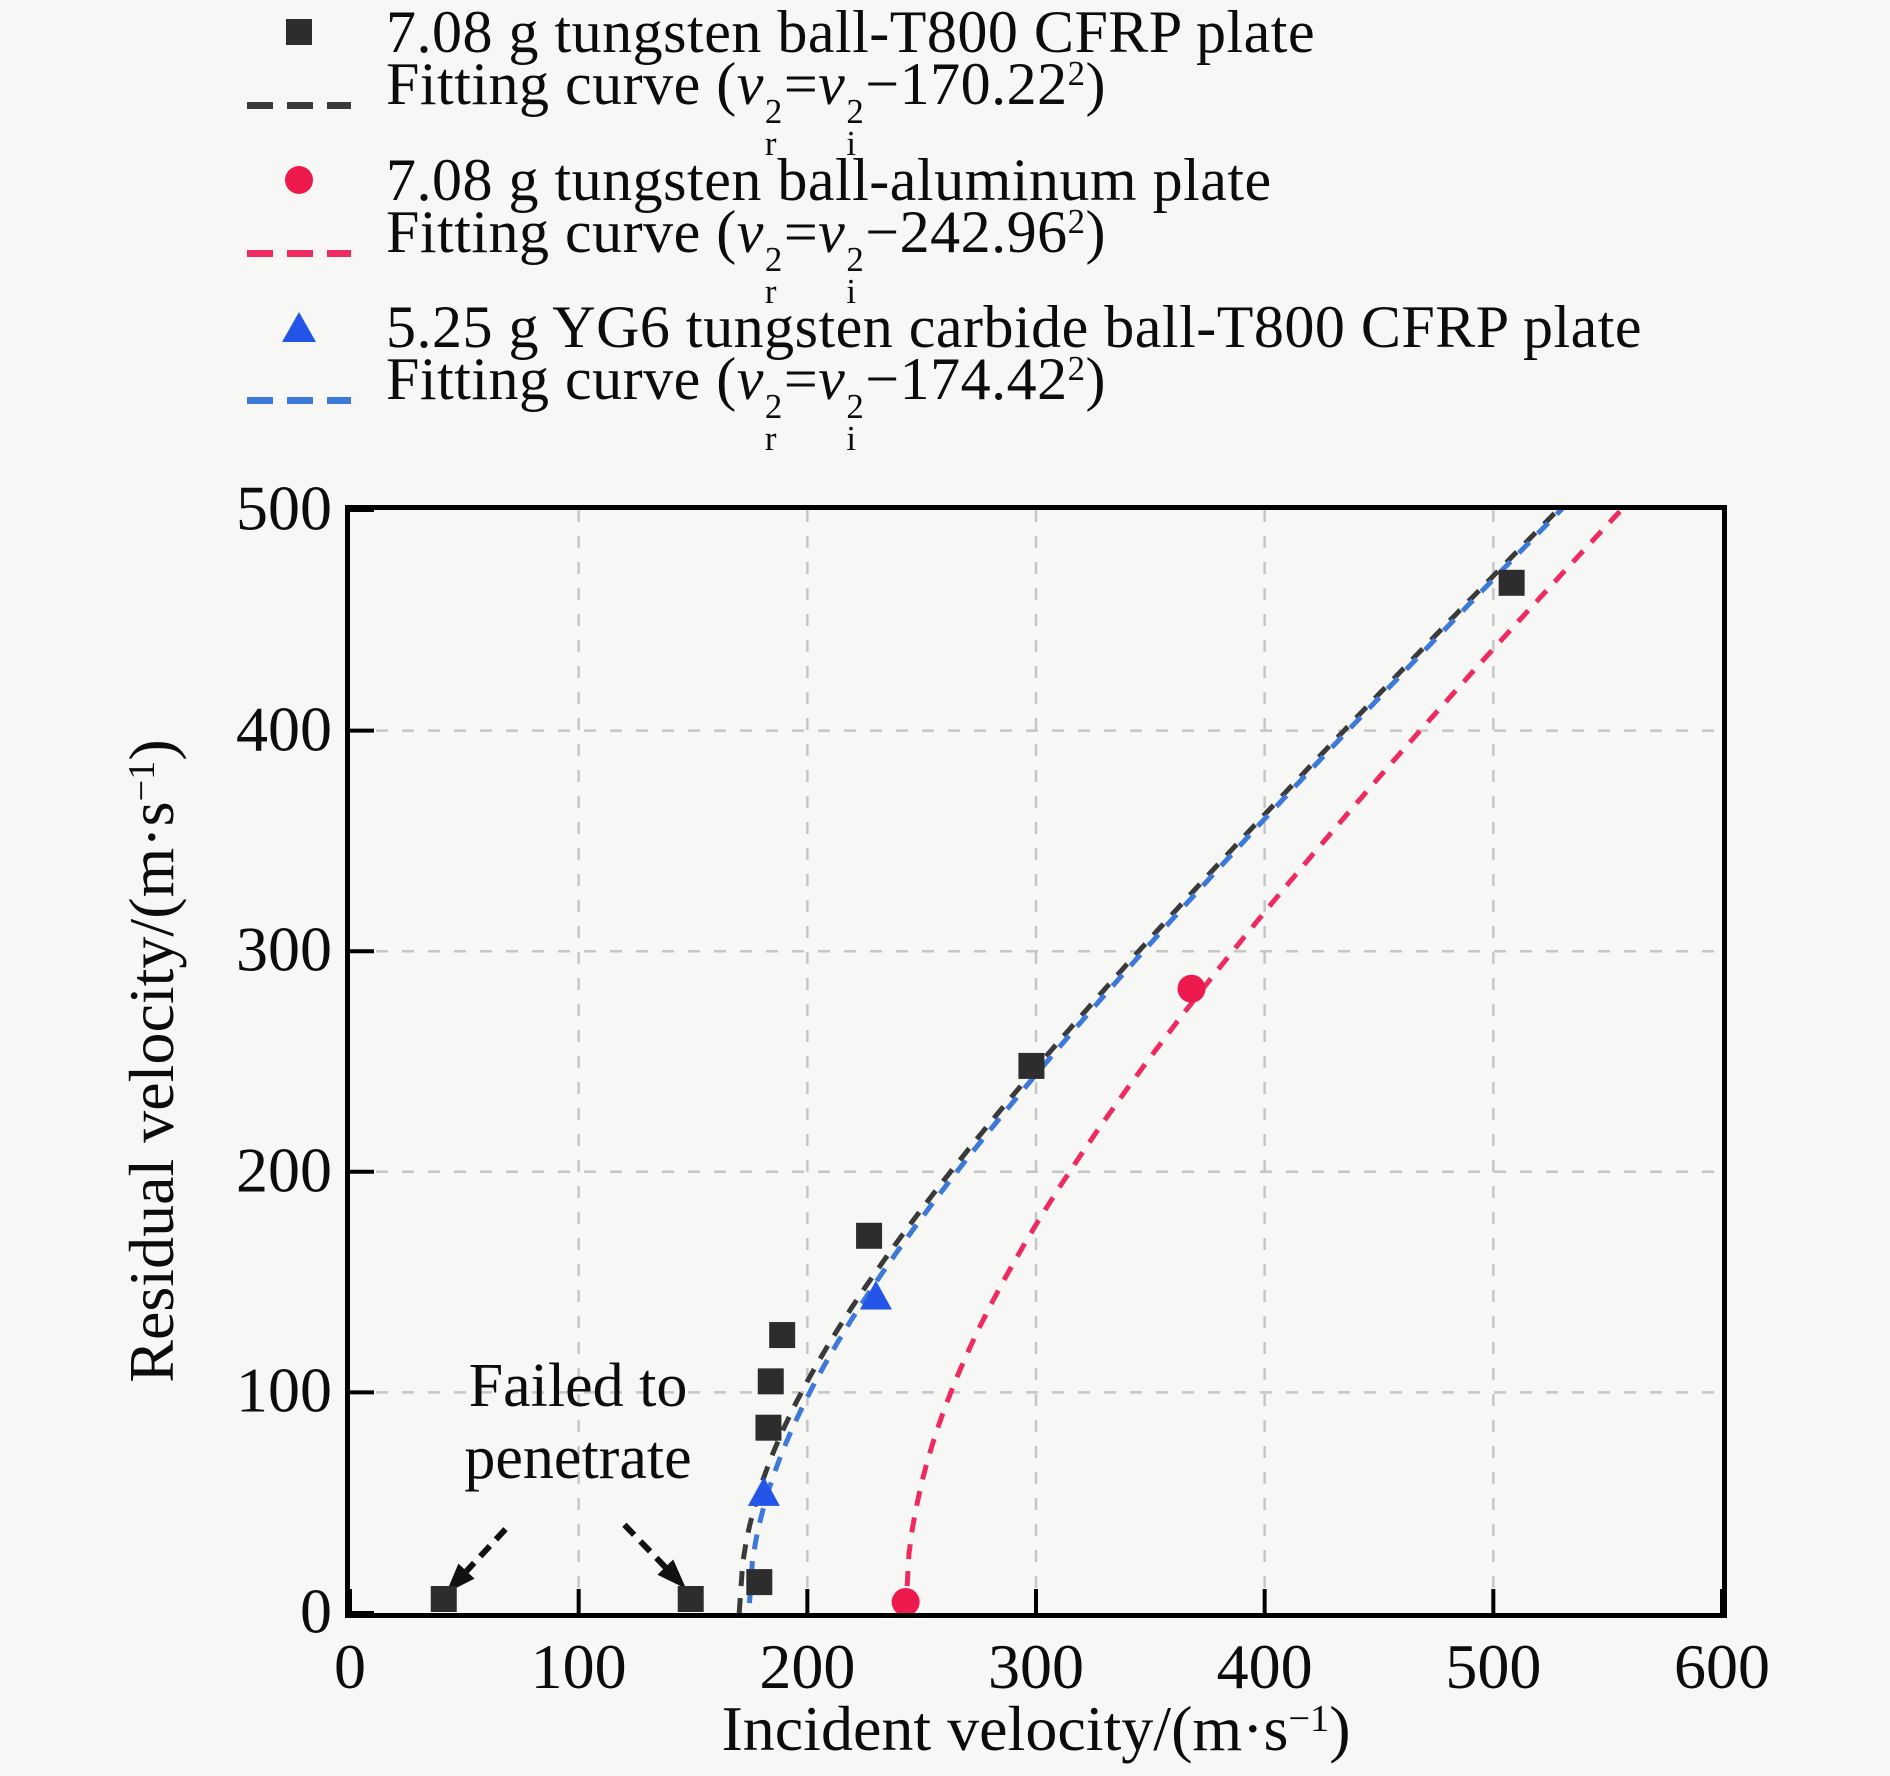  Describe the element at coordinates (746, 402) in the screenshot. I see `legend-item-label: Fitting curve (v 2 r =v 2 i −174.422)` at that location.